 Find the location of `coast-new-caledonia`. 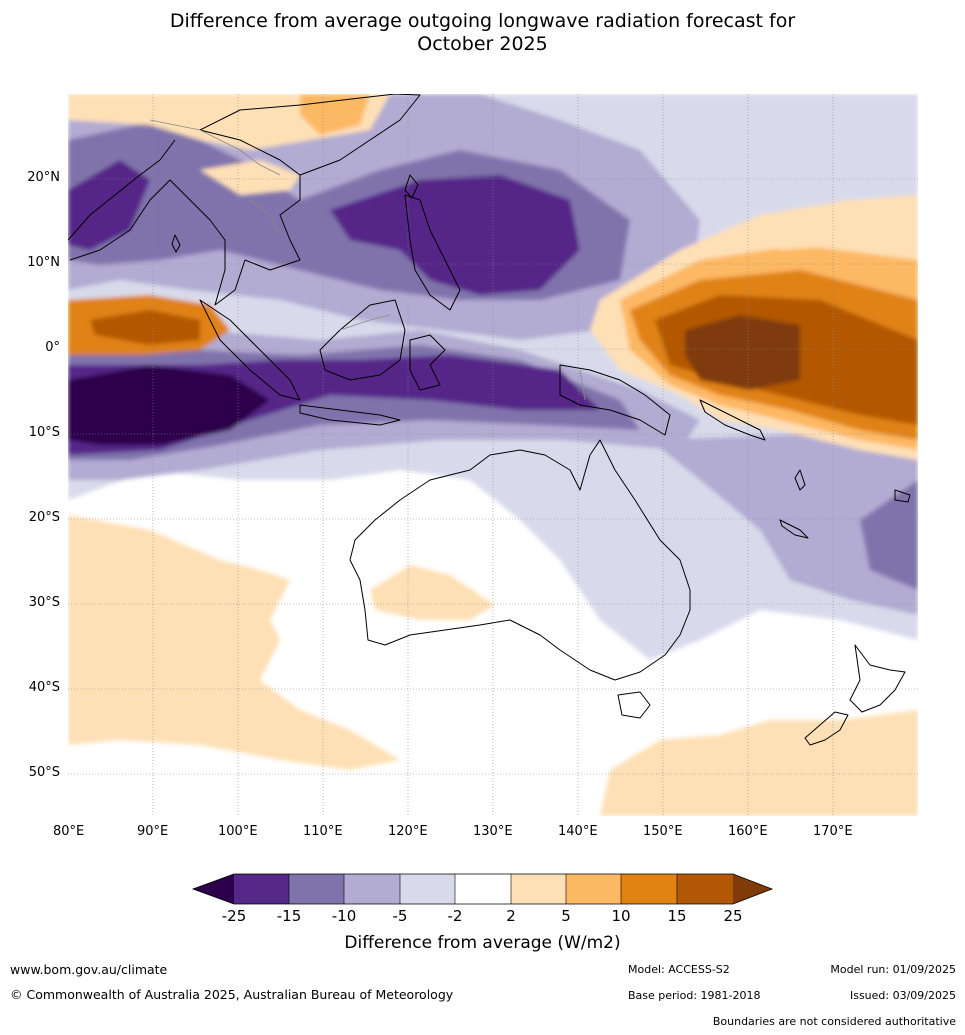

coast-new-caledonia is located at coordinates (794, 529).